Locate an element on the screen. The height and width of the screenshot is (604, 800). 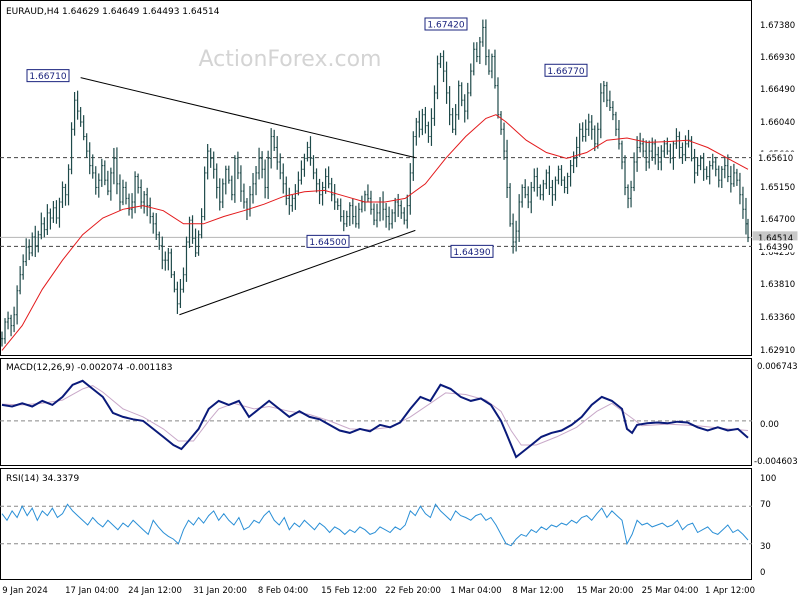
price-y-tick: 1.67380 is located at coordinates (777, 26).